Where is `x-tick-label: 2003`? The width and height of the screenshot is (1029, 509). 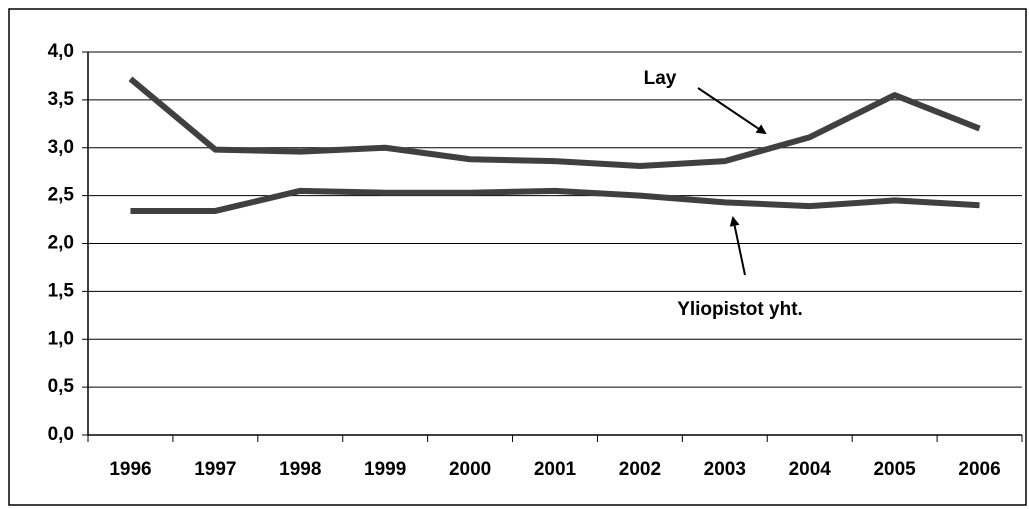
x-tick-label: 2003 is located at coordinates (725, 469).